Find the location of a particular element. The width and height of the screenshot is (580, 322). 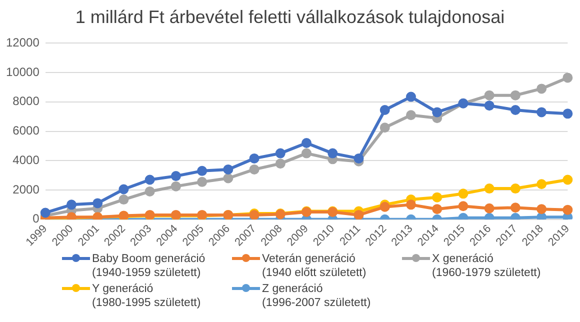

y-tick-label: 4000 is located at coordinates (26, 159).